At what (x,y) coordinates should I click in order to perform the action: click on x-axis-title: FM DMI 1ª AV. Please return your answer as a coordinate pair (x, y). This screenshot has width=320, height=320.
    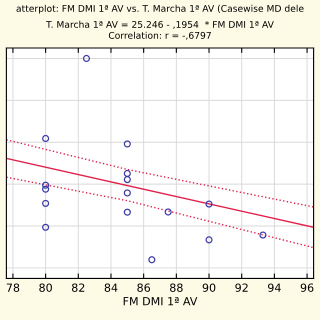
    Looking at the image, I should click on (161, 301).